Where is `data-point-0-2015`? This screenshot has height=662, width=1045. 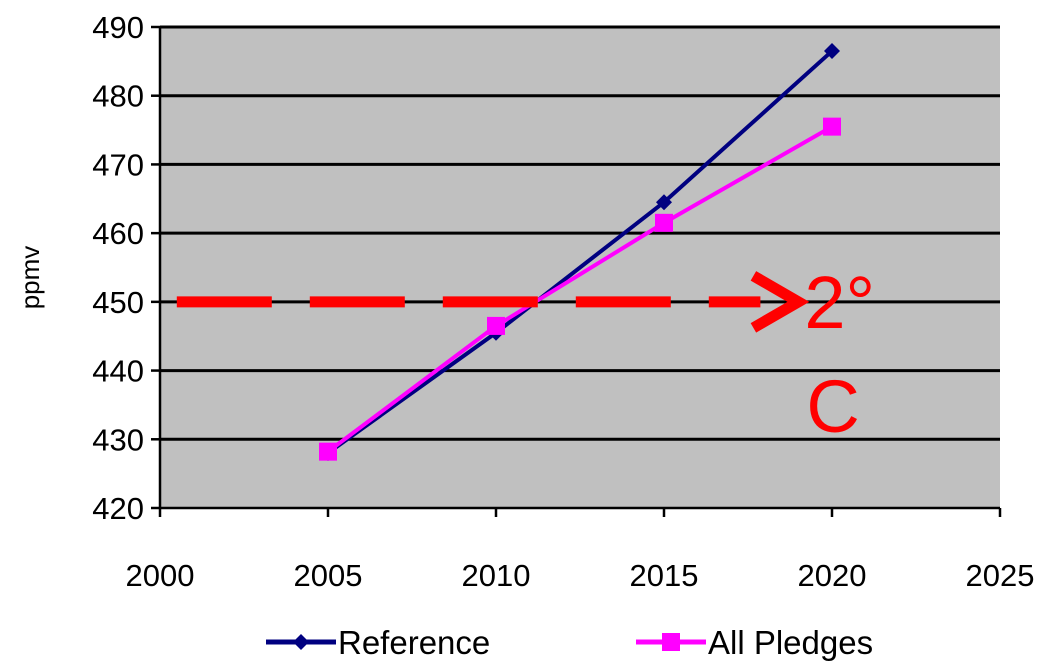
data-point-0-2015 is located at coordinates (664, 202).